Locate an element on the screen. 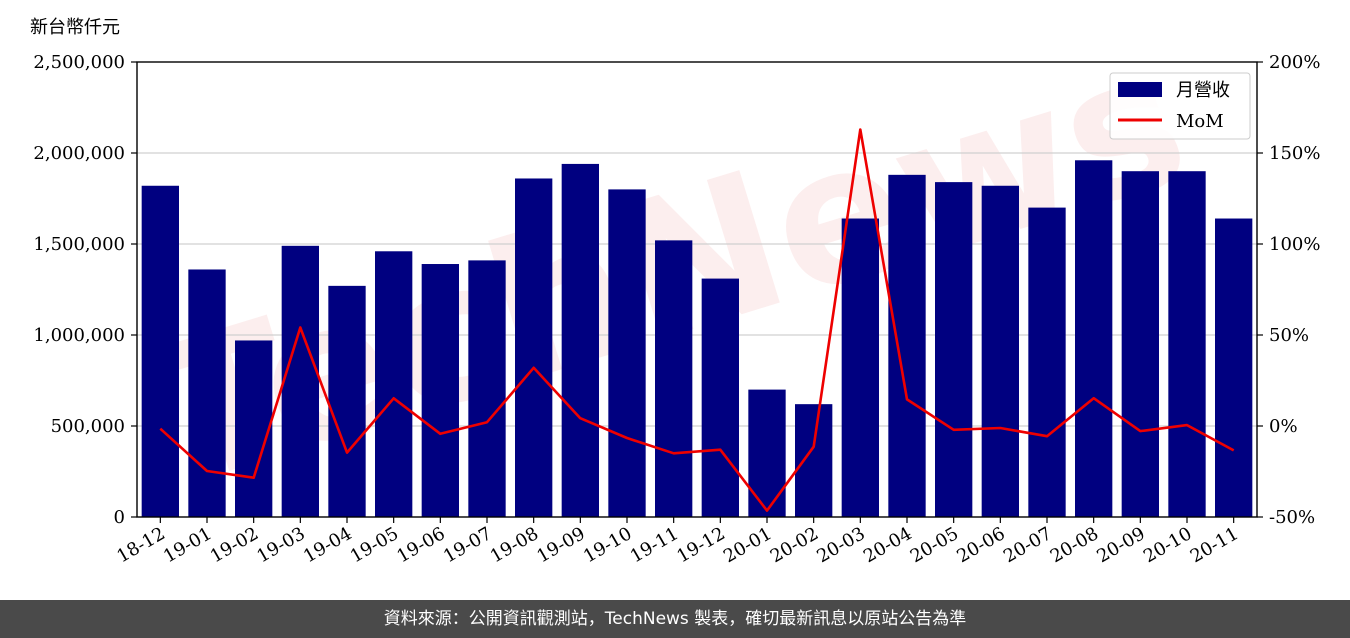 The width and height of the screenshot is (1350, 638). right-tick-label: 50% is located at coordinates (1289, 335).